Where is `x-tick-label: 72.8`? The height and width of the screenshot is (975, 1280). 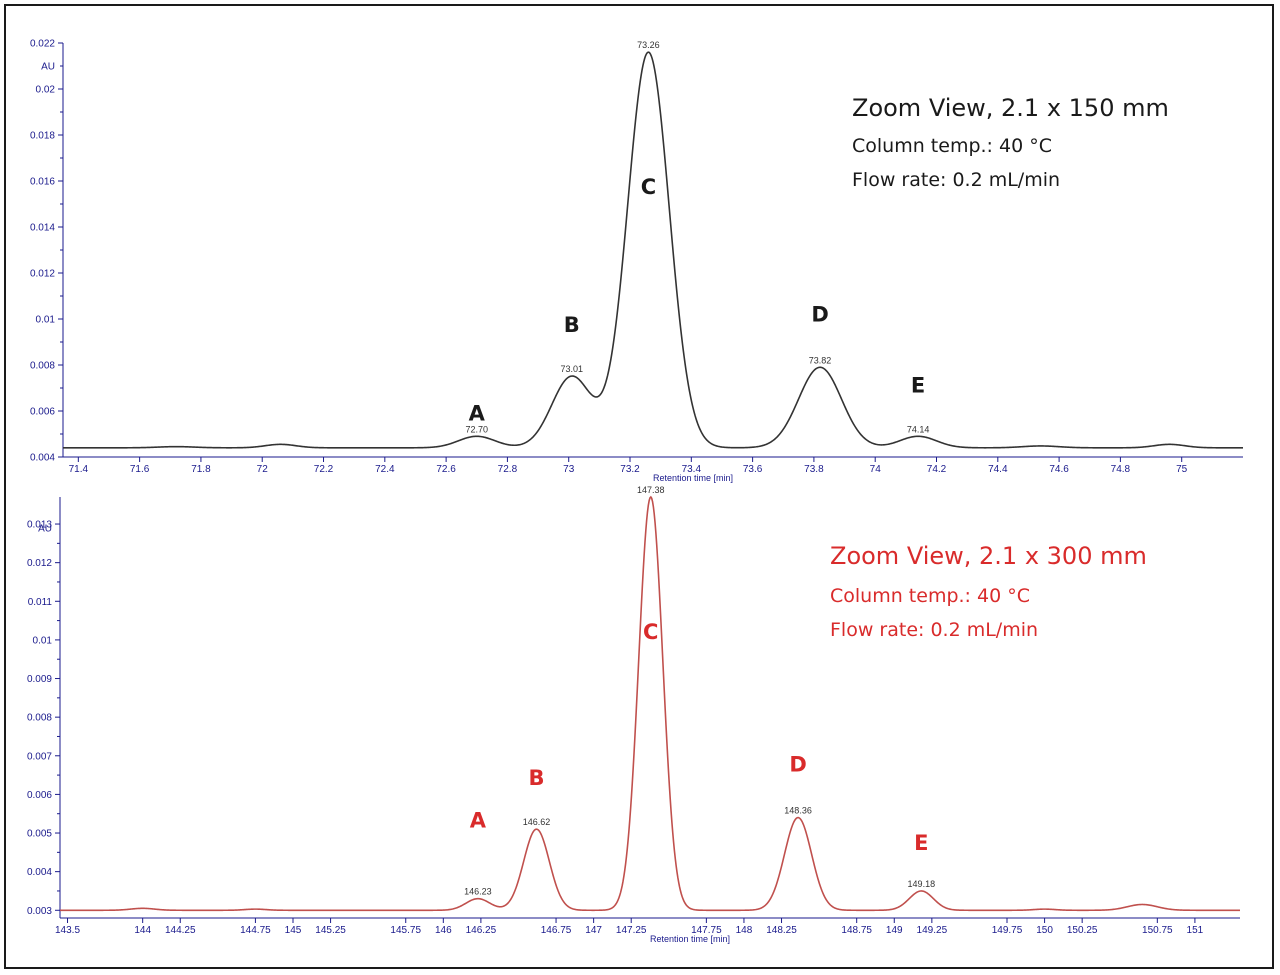 x-tick-label: 72.8 is located at coordinates (508, 469).